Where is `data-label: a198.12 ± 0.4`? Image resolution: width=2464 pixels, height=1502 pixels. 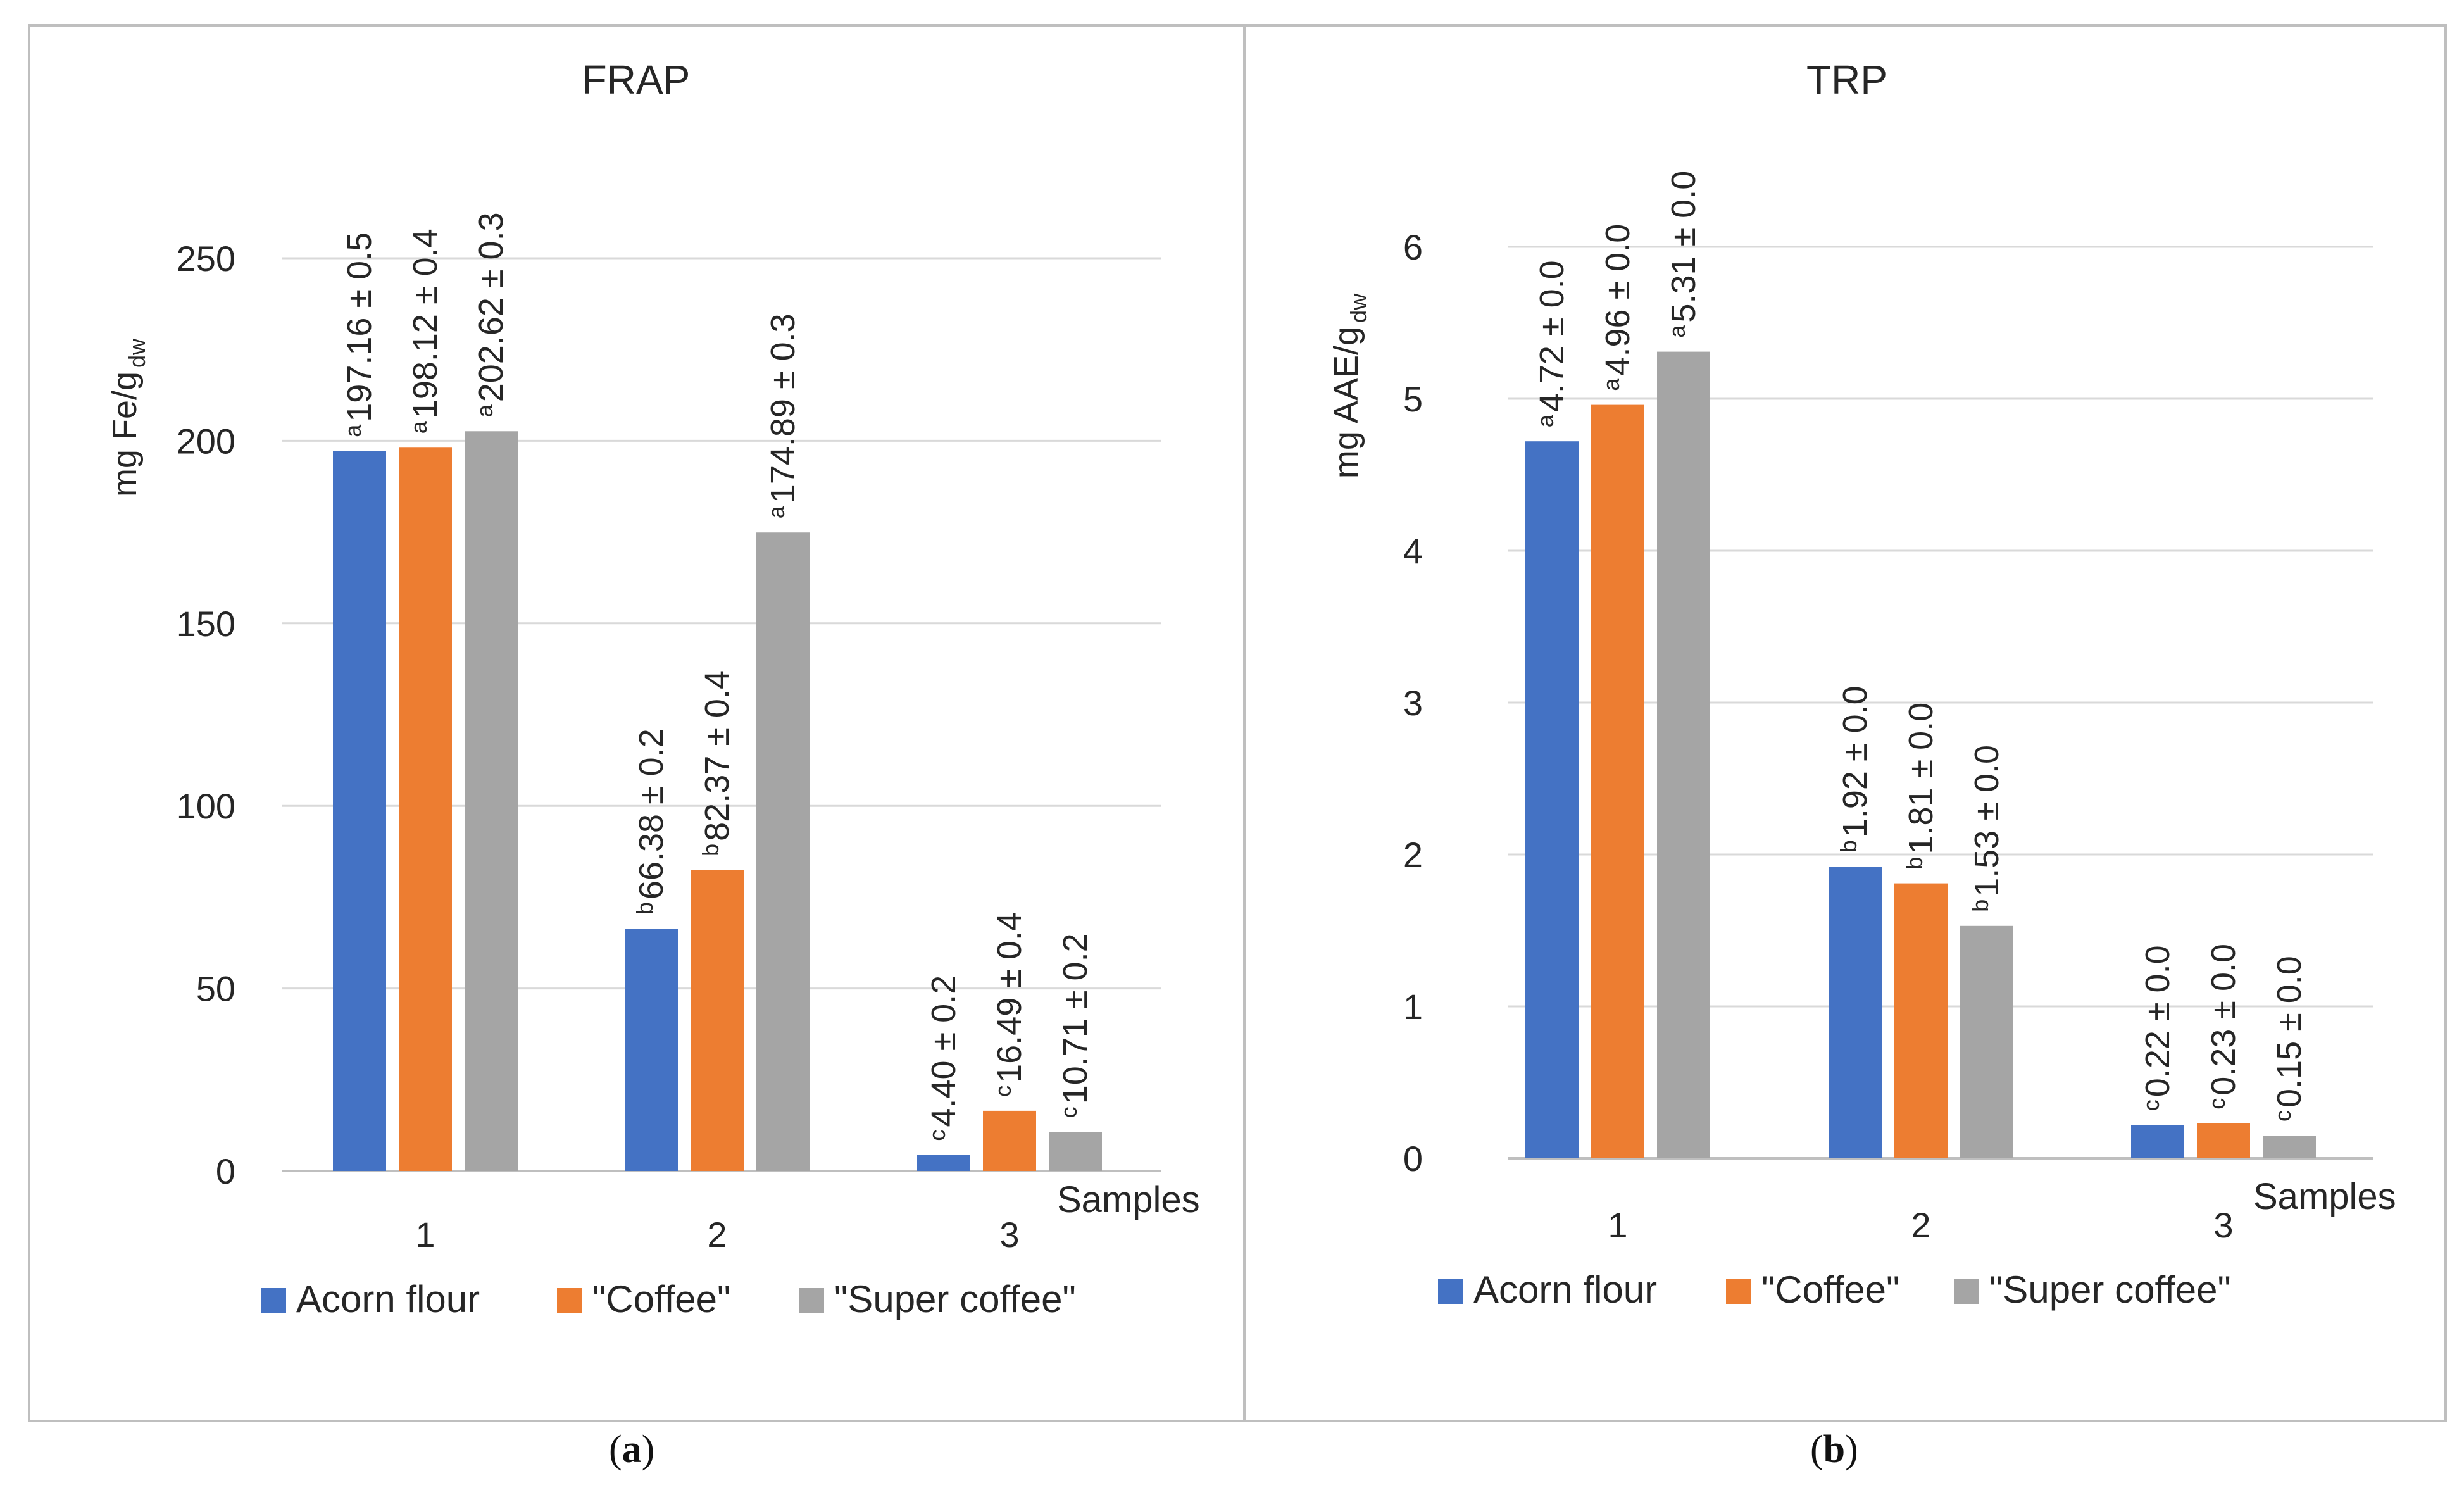
data-label: a198.12 ± 0.4 is located at coordinates (425, 331).